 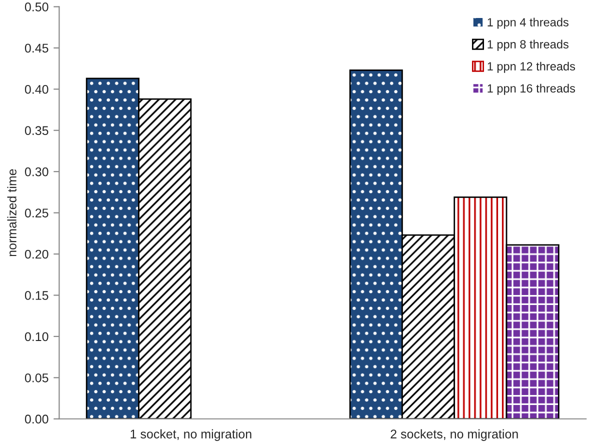 What do you see at coordinates (36, 337) in the screenshot?
I see `y-tick-label: 0.10` at bounding box center [36, 337].